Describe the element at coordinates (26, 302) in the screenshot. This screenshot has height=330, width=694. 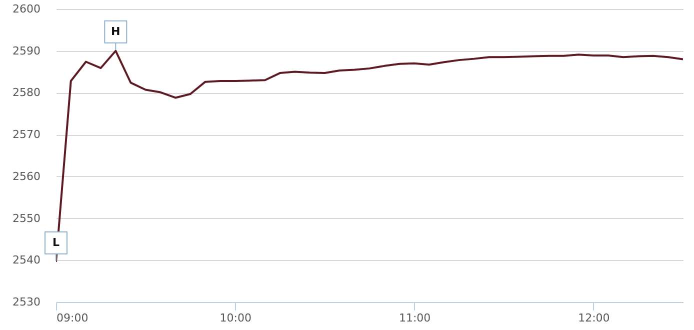
I see `y-tick-label: 2530` at that location.